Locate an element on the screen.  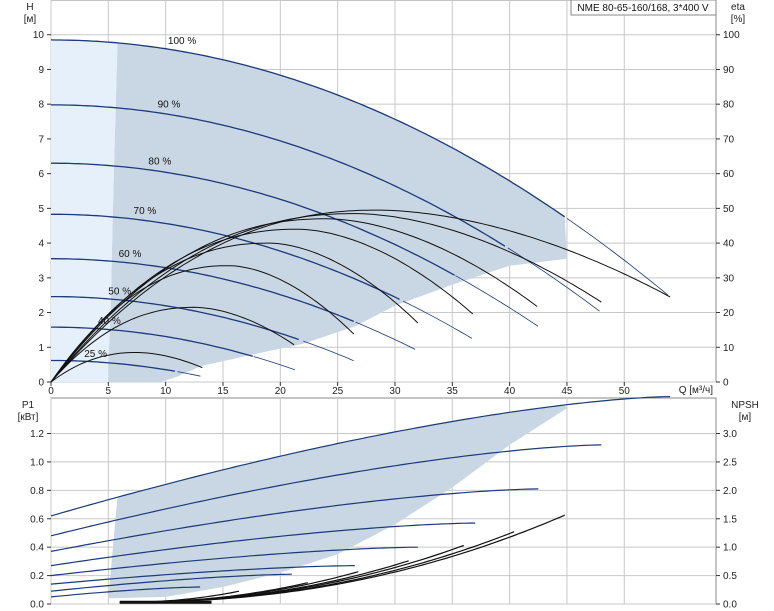
y-tick-label-left: 2 is located at coordinates (41, 313).